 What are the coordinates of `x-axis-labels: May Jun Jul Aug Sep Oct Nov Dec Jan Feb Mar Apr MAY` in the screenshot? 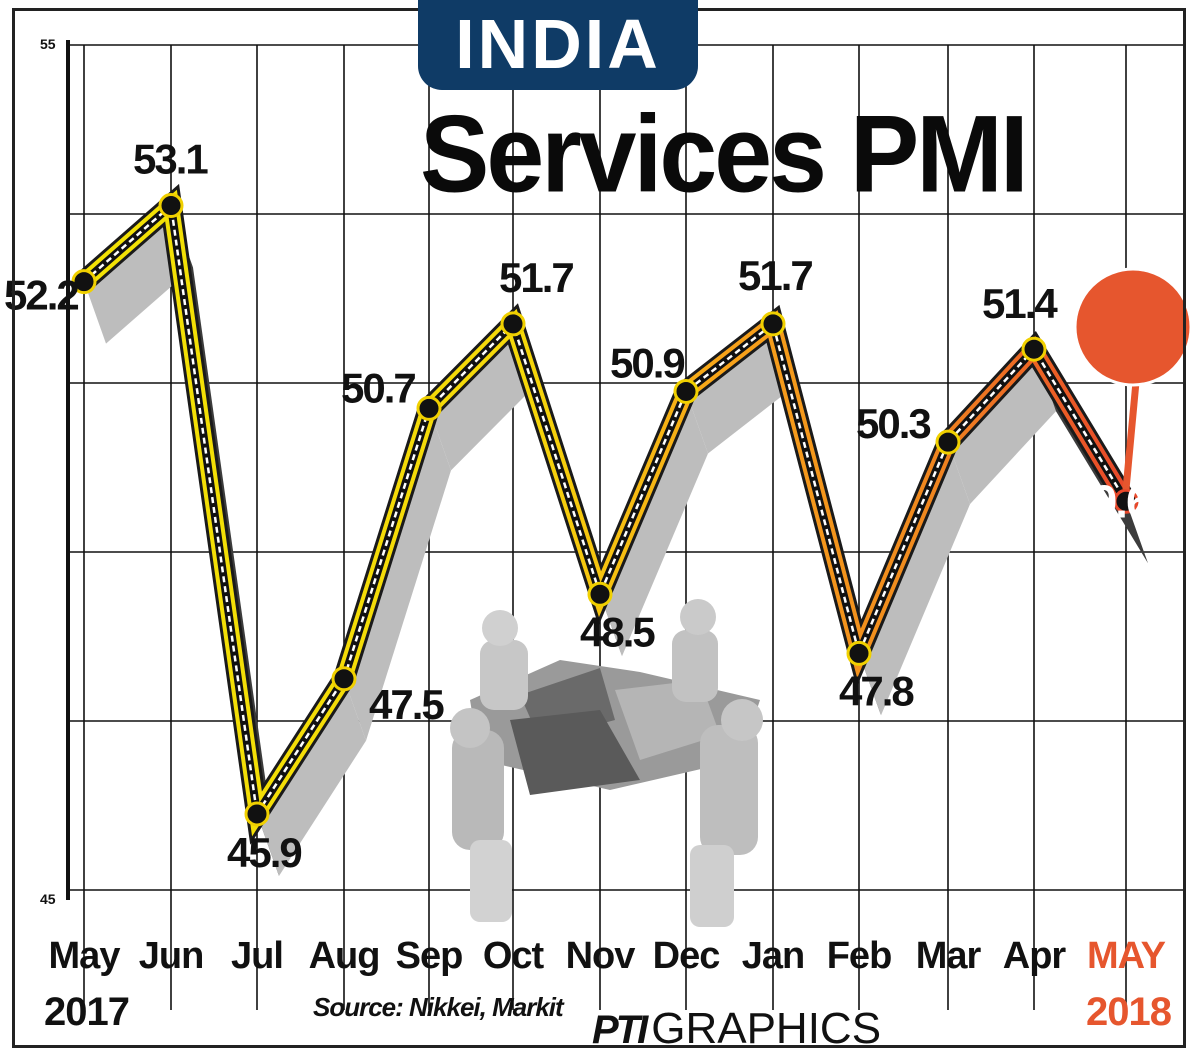 It's located at (608, 956).